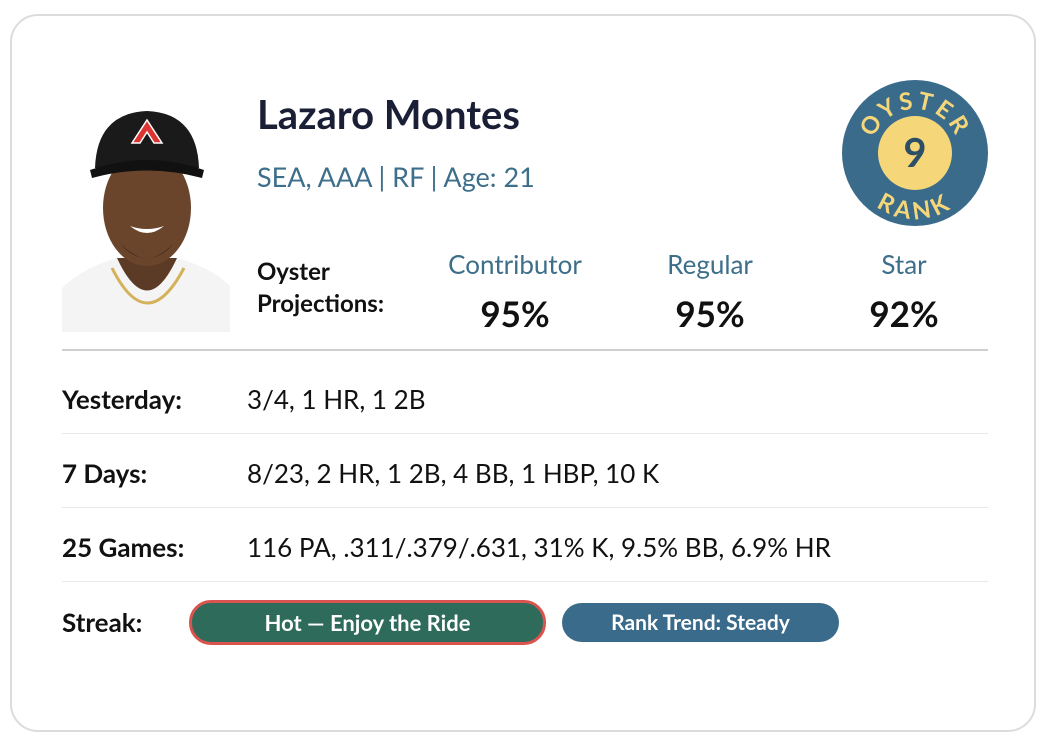  I want to click on projection-value: 92%, so click(904, 314).